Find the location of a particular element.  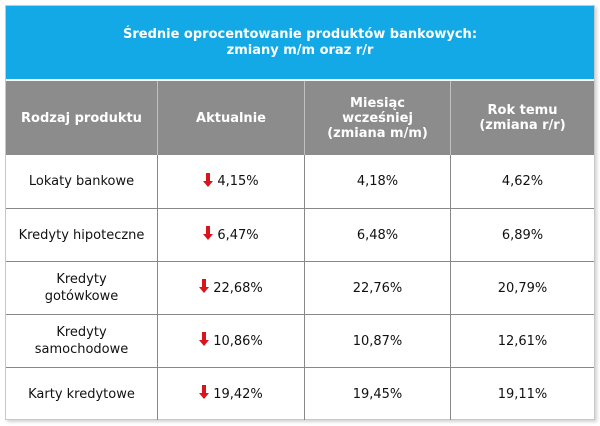

year-ago-rate-cell: 4,62% is located at coordinates (522, 181).